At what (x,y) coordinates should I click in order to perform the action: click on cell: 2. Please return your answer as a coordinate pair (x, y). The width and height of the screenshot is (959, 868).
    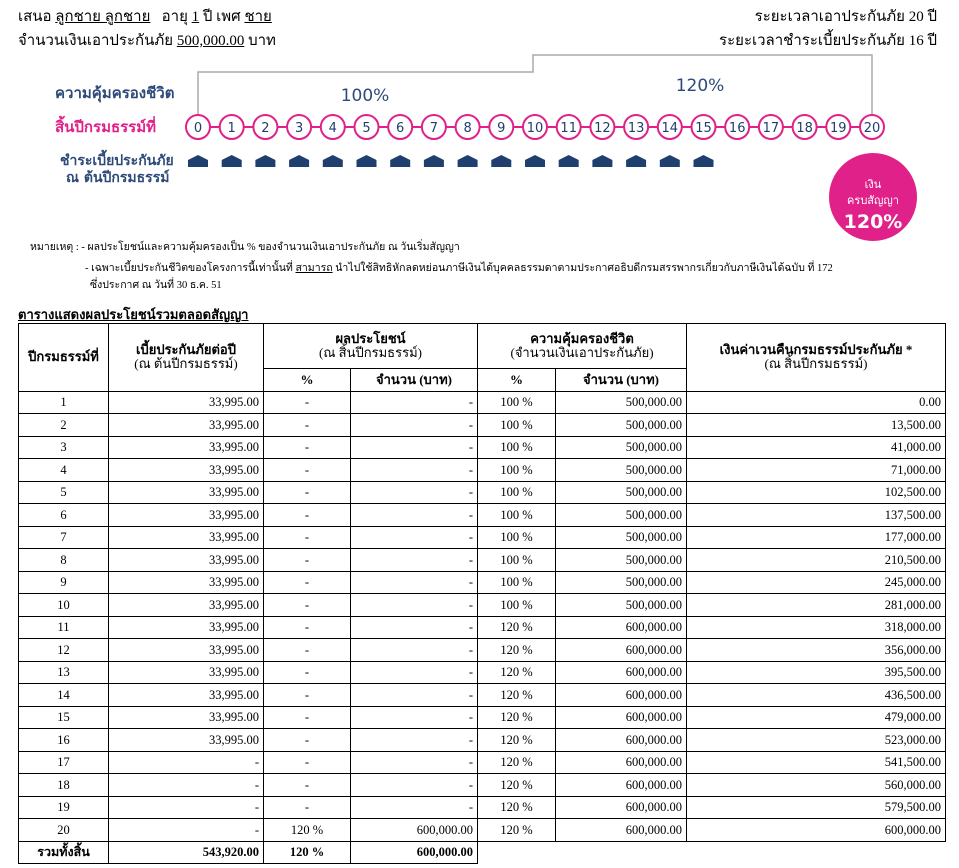
    Looking at the image, I should click on (63, 425).